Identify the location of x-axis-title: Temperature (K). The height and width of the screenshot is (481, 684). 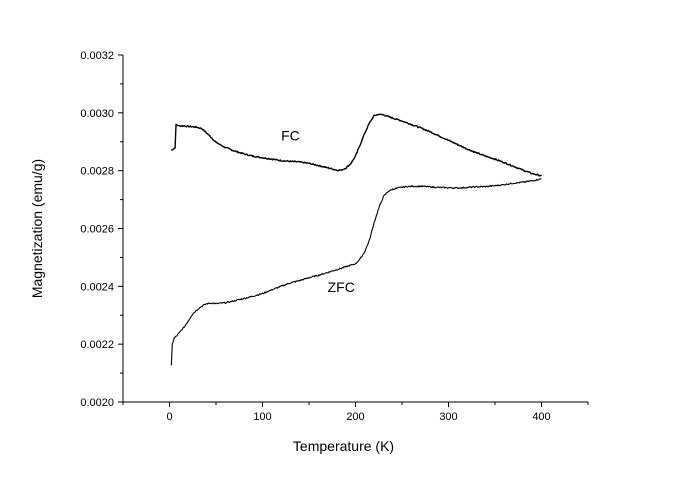
(343, 446).